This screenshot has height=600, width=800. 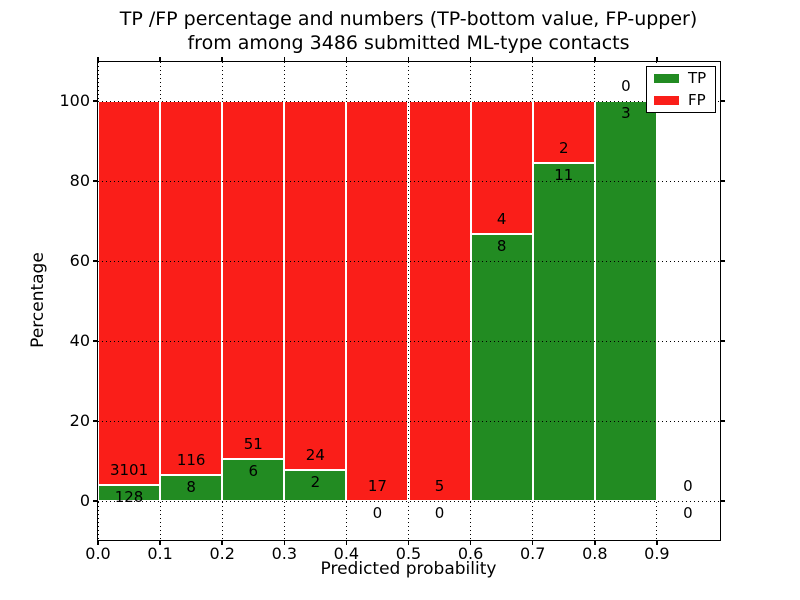 What do you see at coordinates (501, 246) in the screenshot?
I see `tp-count-label-6: 8` at bounding box center [501, 246].